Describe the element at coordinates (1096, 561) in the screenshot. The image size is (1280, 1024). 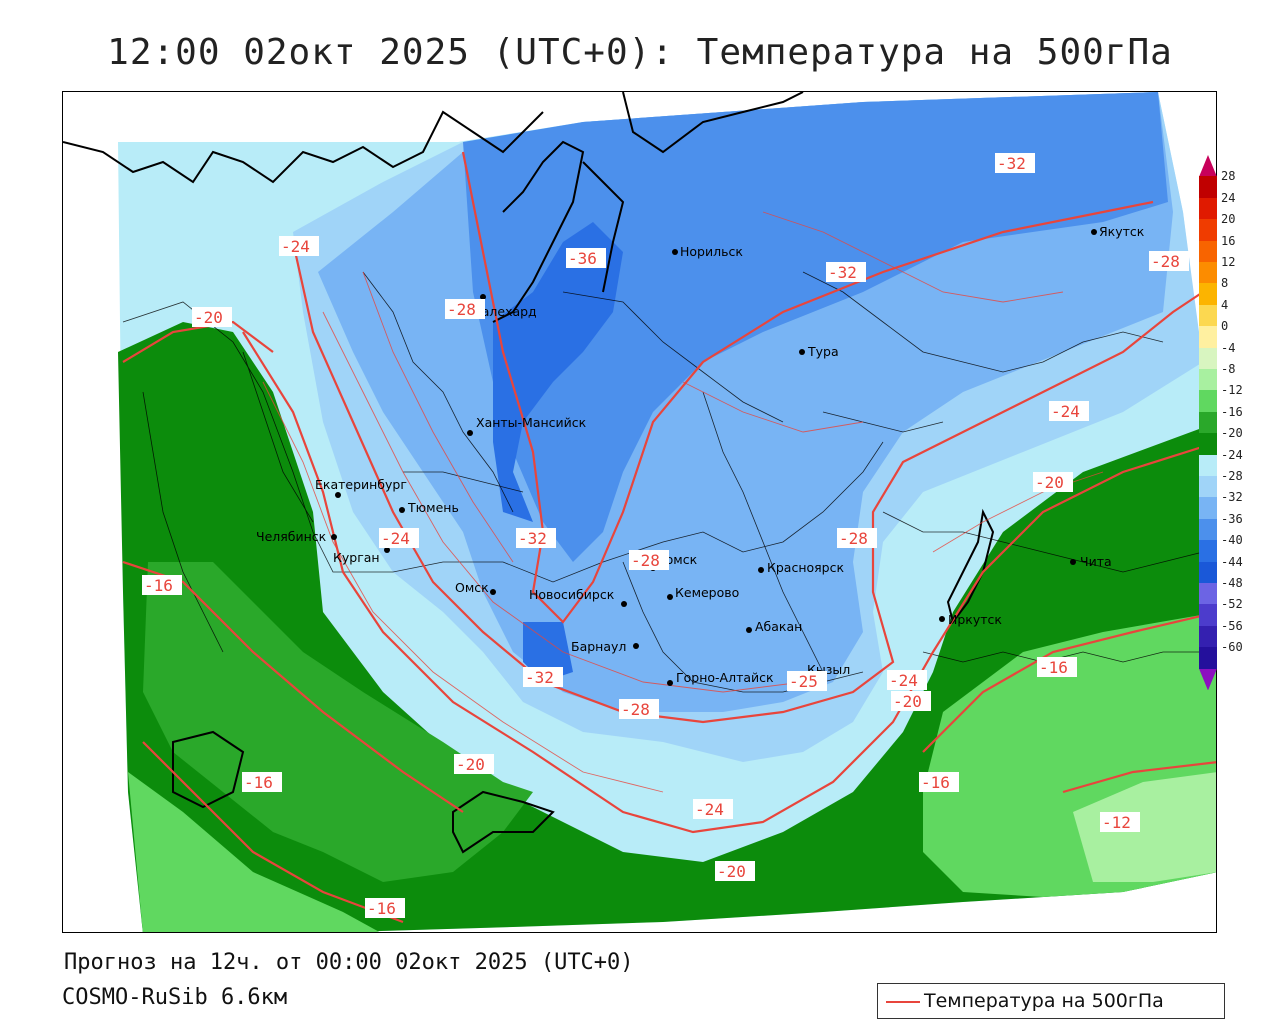
I see `city-label-chita: Чита` at that location.